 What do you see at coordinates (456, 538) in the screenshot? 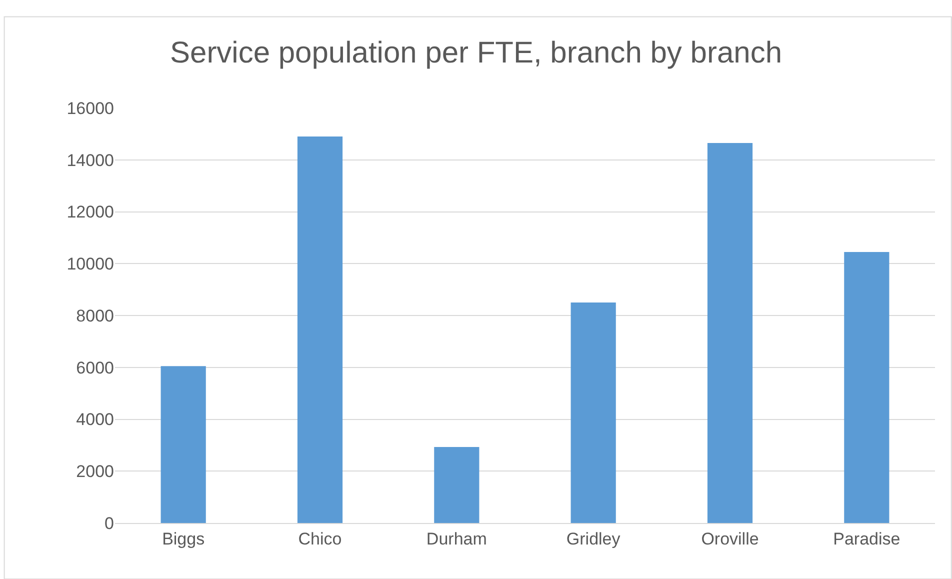
I see `x-tick-label: Durham` at bounding box center [456, 538].